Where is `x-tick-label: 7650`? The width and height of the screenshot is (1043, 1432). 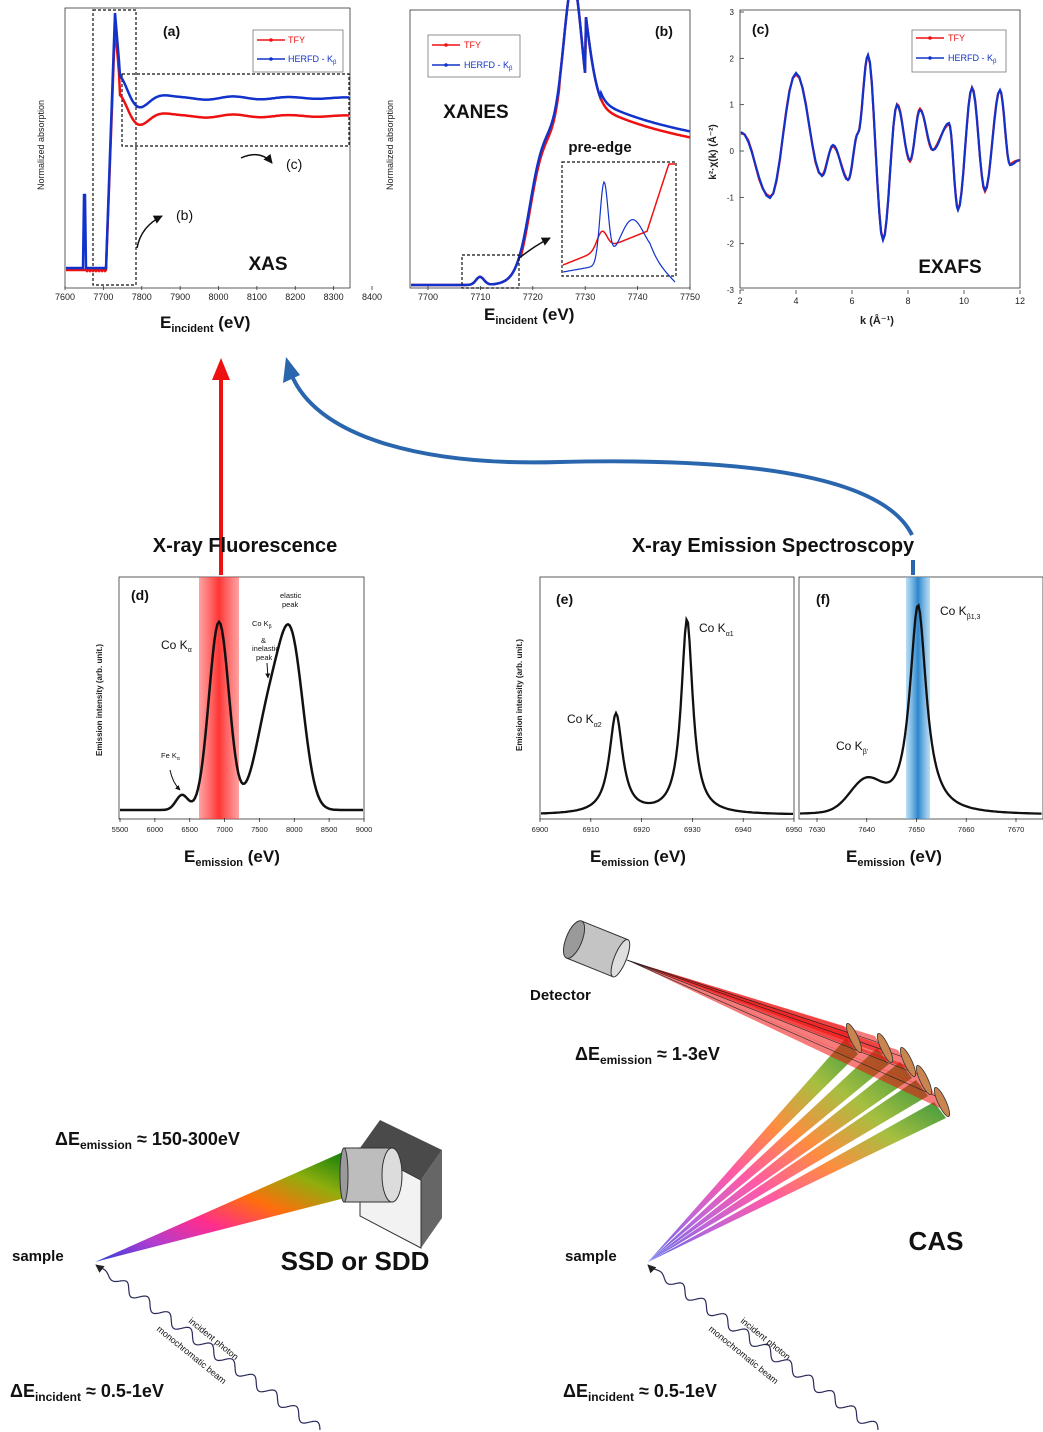 x-tick-label: 7650 is located at coordinates (916, 829).